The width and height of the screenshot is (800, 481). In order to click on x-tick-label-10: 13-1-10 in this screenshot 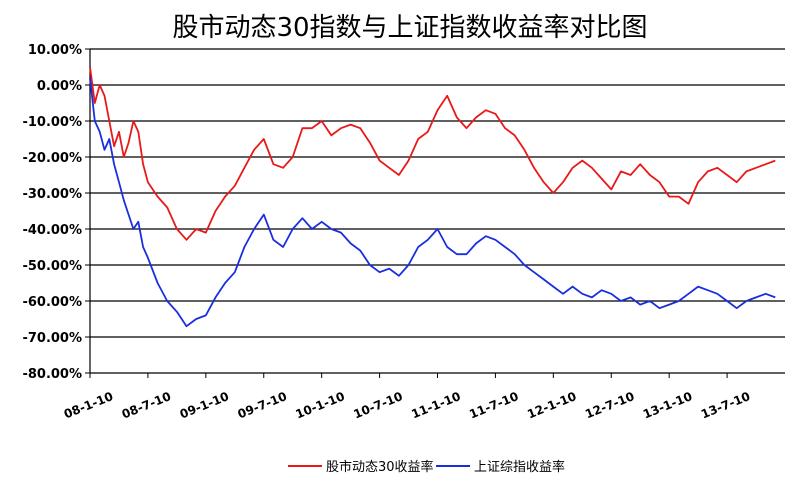, I will do `click(667, 405)`.